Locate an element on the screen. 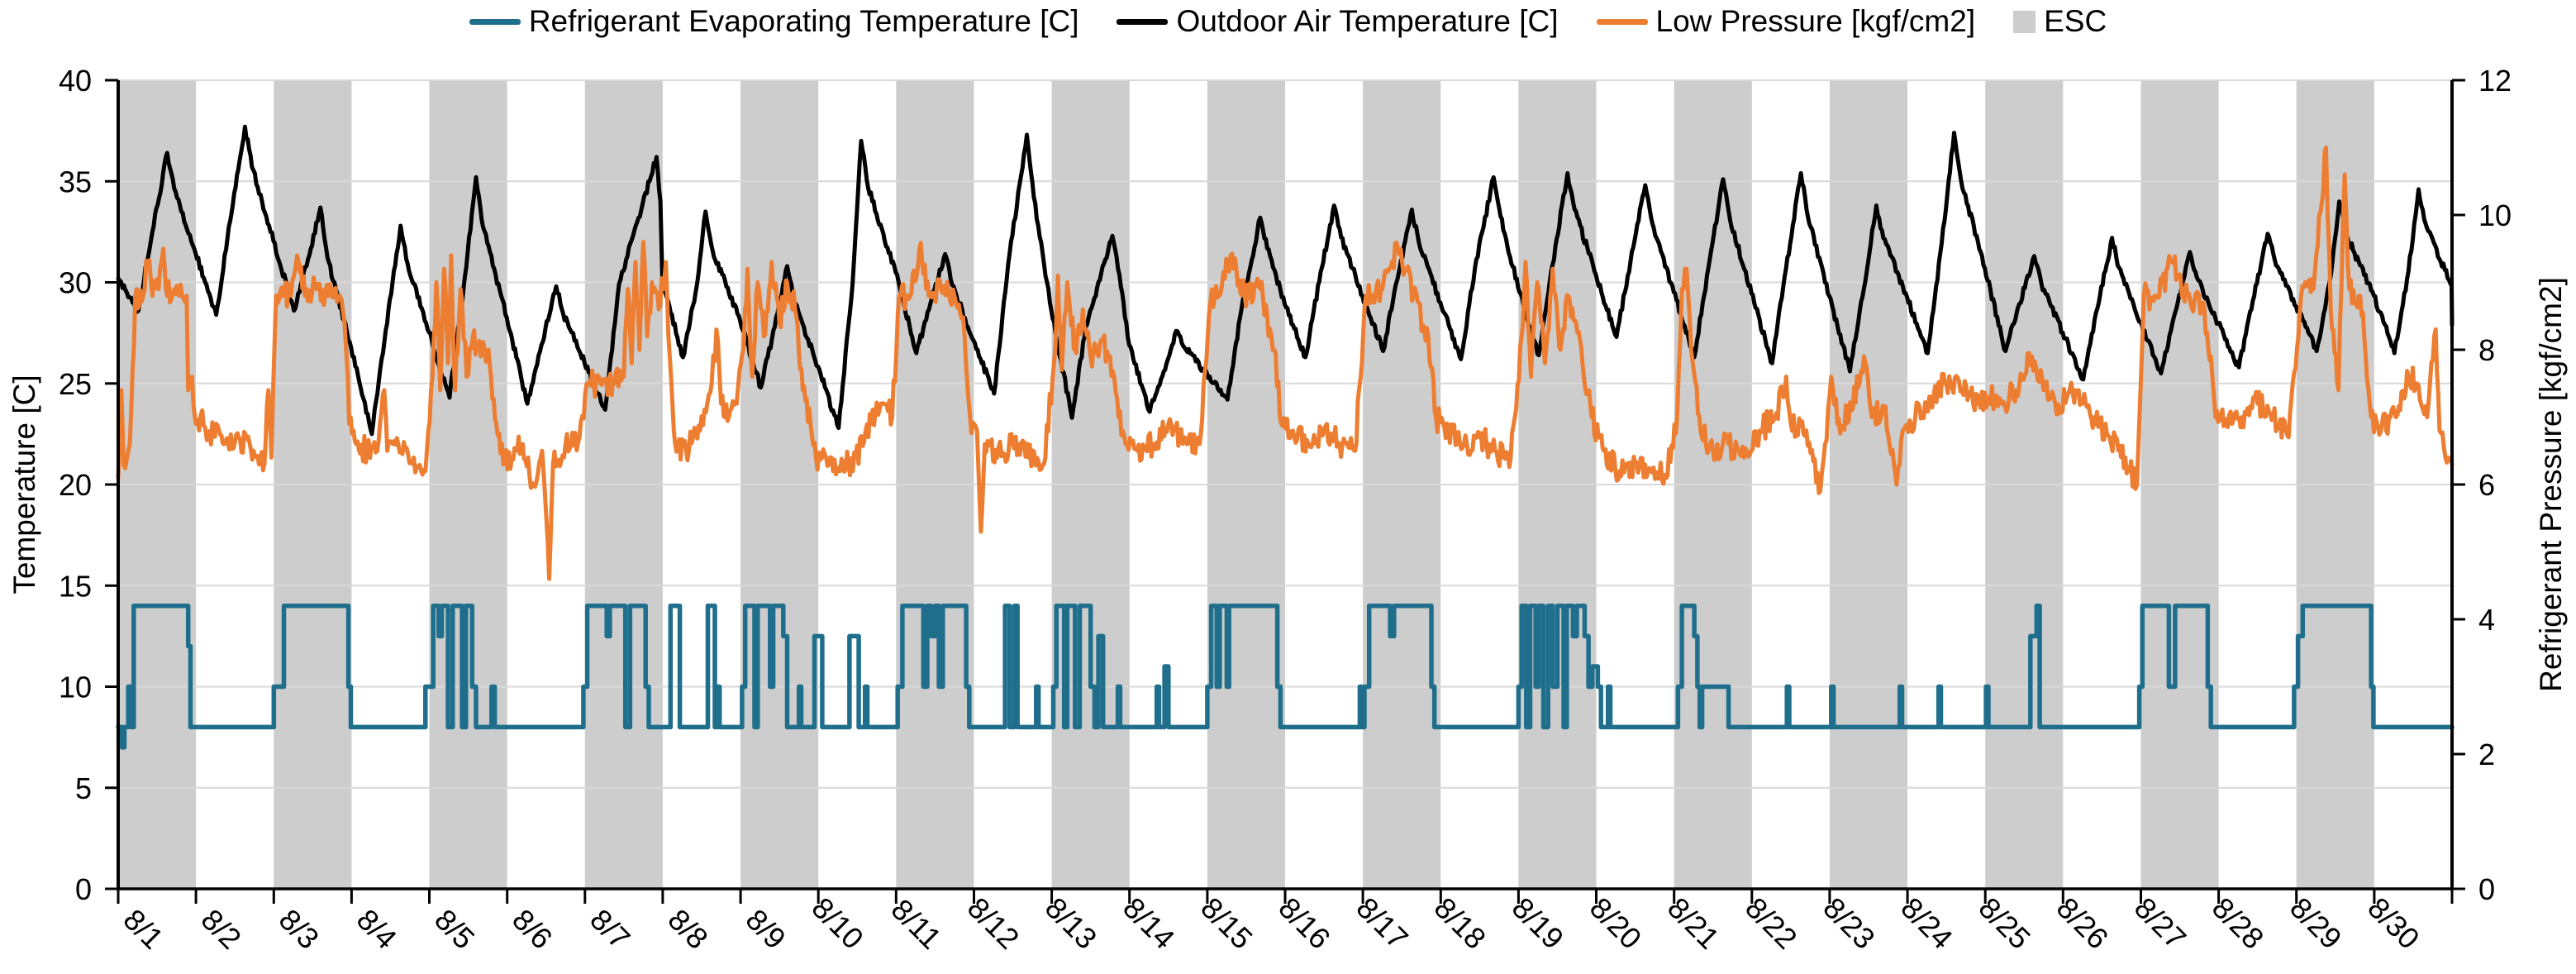  x-tick-label: 8/26 is located at coordinates (2083, 923).